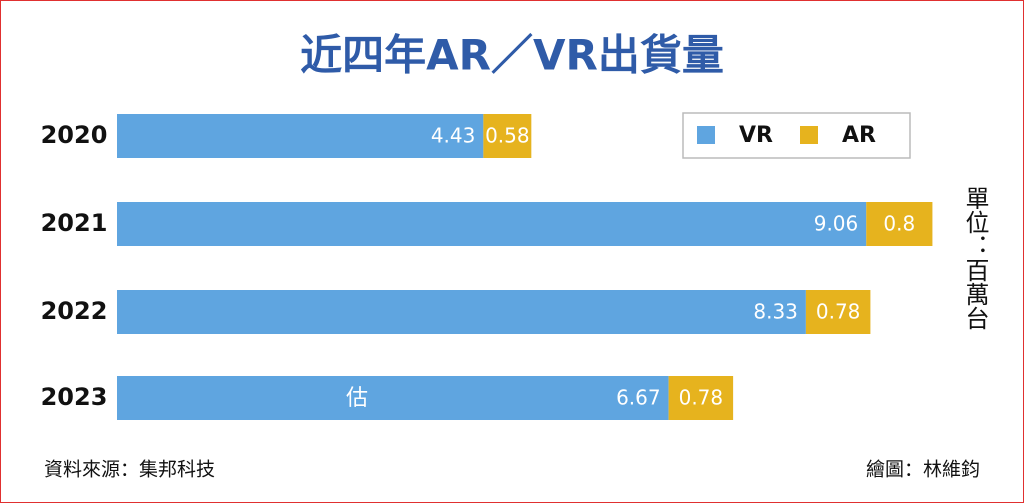  I want to click on value-label: 6.67, so click(638, 398).